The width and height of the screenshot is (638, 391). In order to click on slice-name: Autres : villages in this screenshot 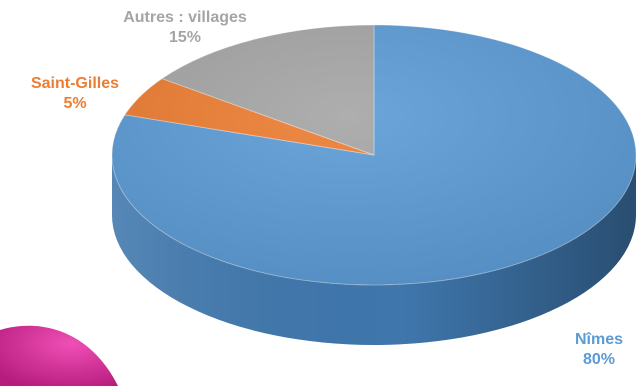, I will do `click(185, 17)`.